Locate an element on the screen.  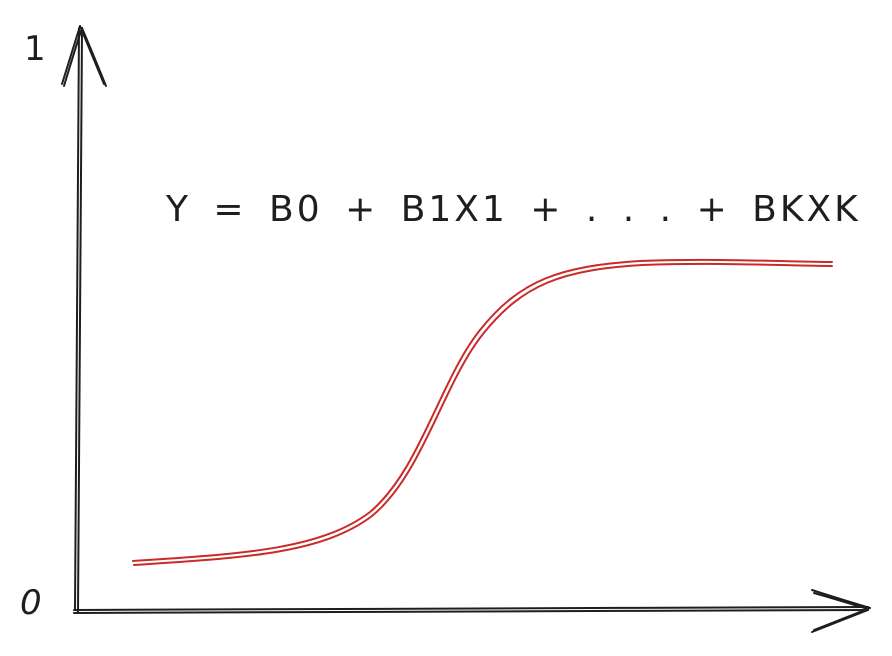
y-axis-arrowhead is located at coordinates (84, 56).